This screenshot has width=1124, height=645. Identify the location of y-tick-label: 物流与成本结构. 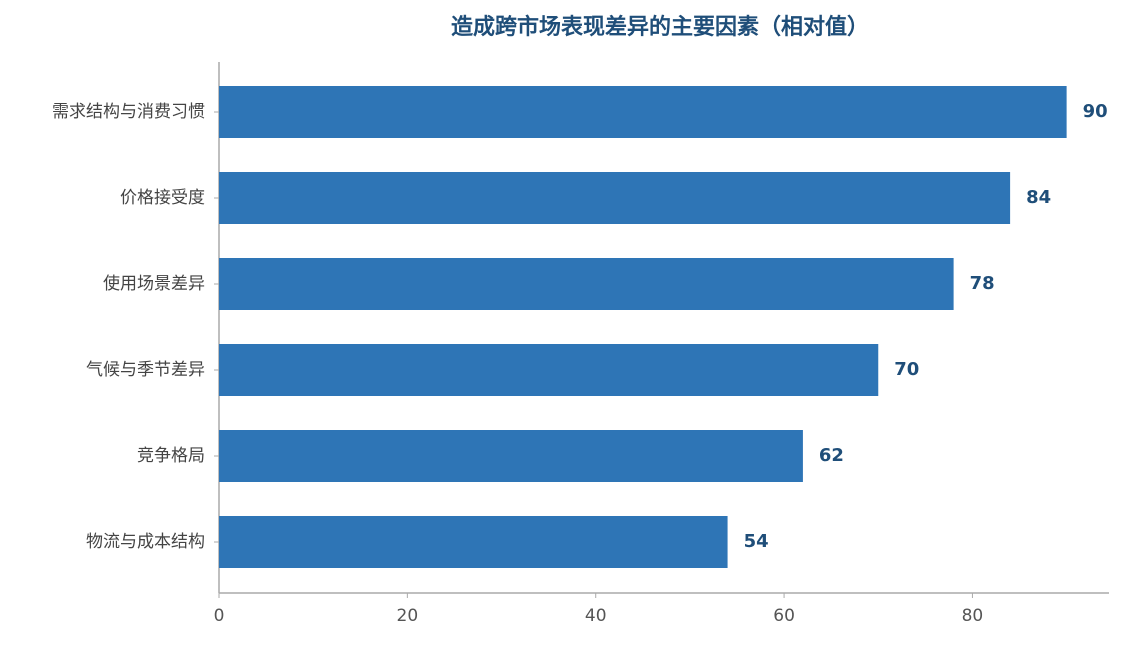
(145, 542).